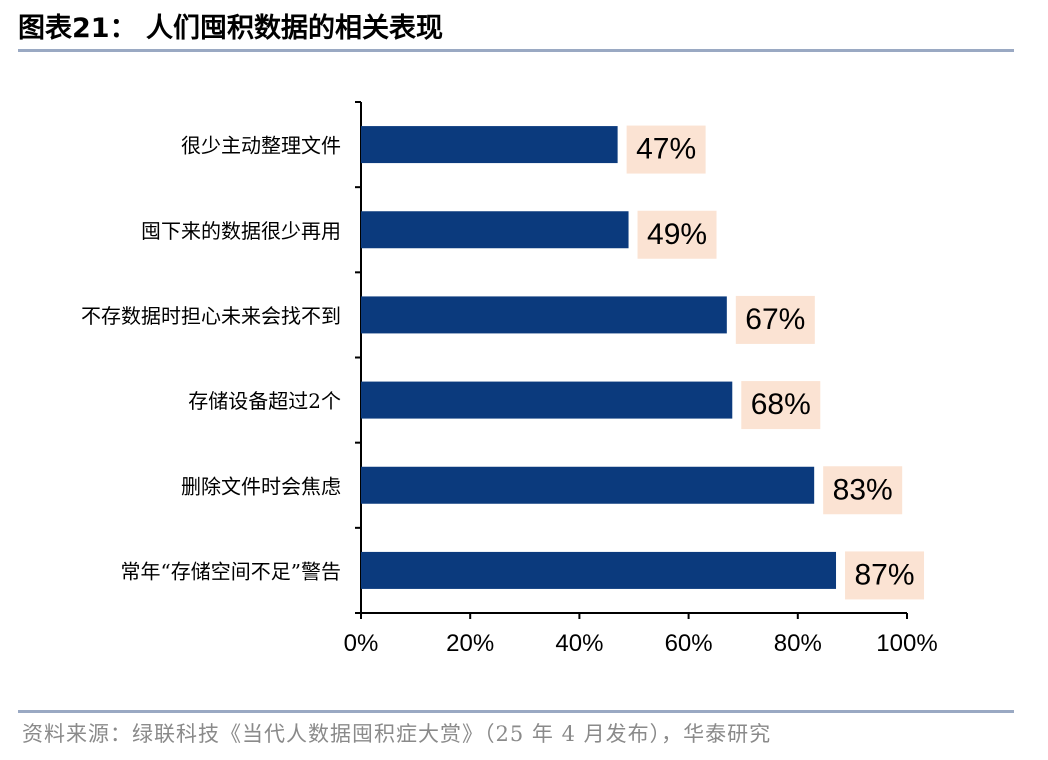  I want to click on x-tick-label: 100%, so click(906, 643).